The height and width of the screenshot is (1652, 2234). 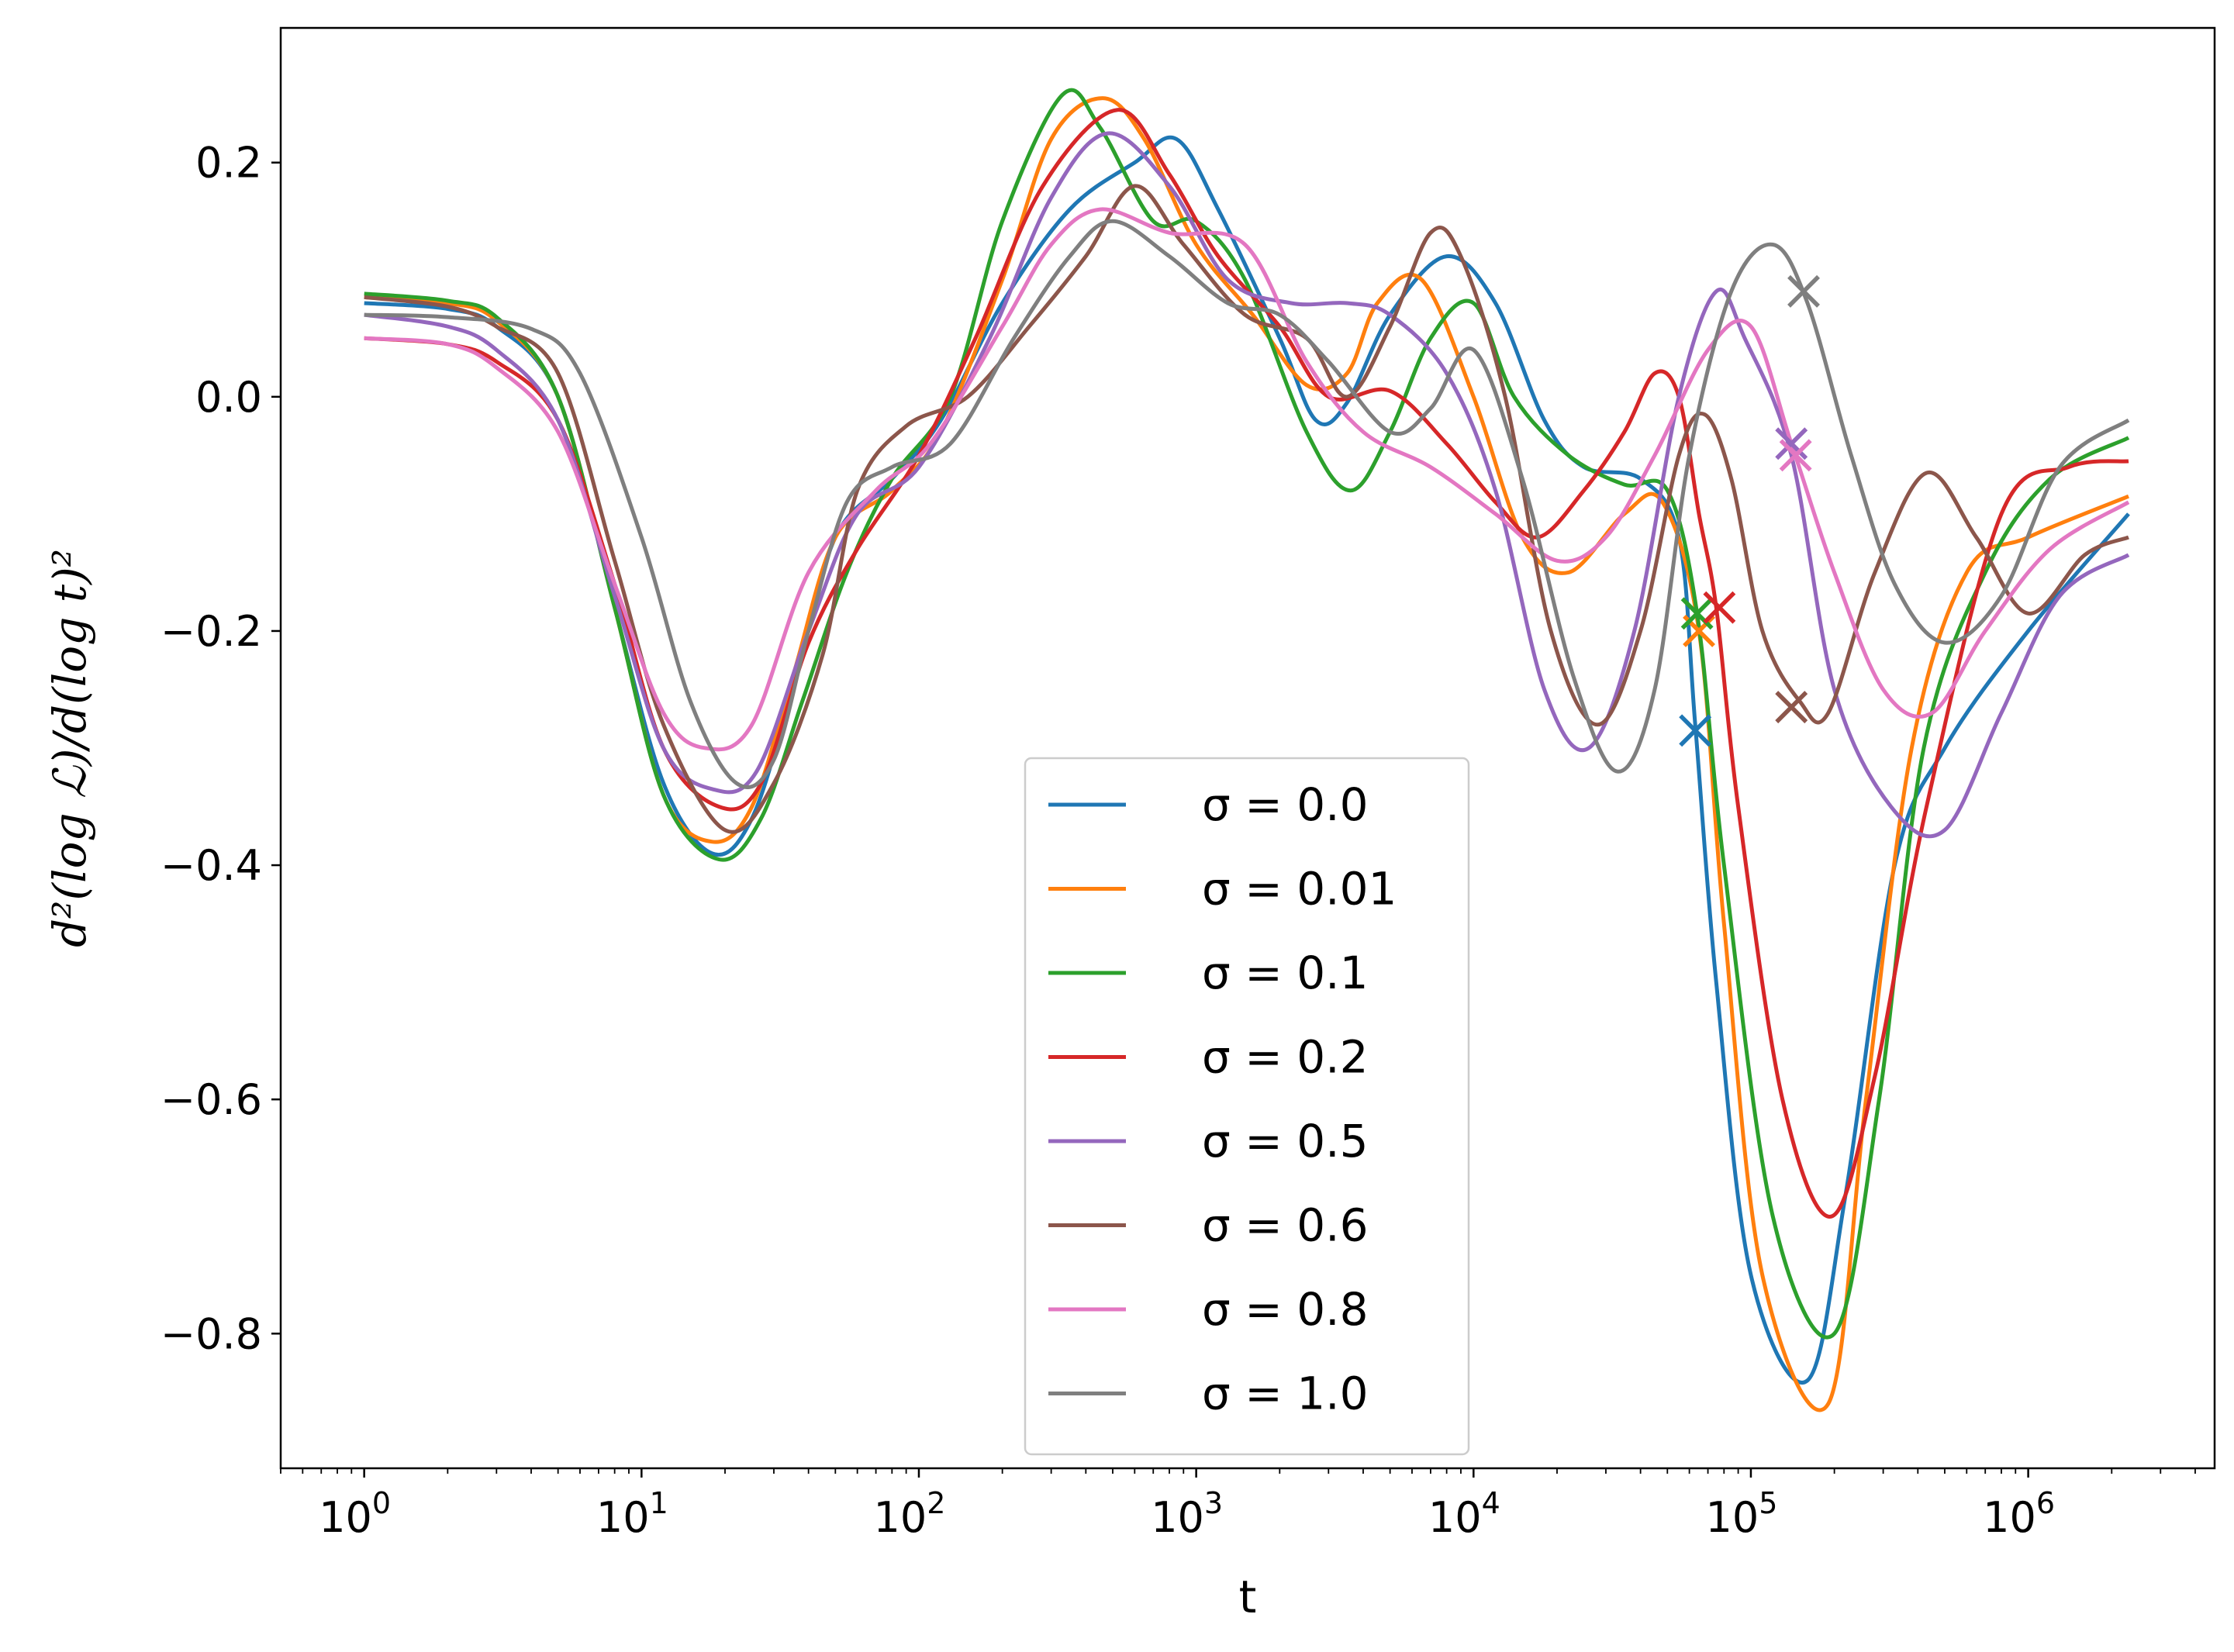 What do you see at coordinates (221, 748) in the screenshot?
I see `y-axis: 0.2 0.0 −0.2 −0.4 −0.6 −0.8` at bounding box center [221, 748].